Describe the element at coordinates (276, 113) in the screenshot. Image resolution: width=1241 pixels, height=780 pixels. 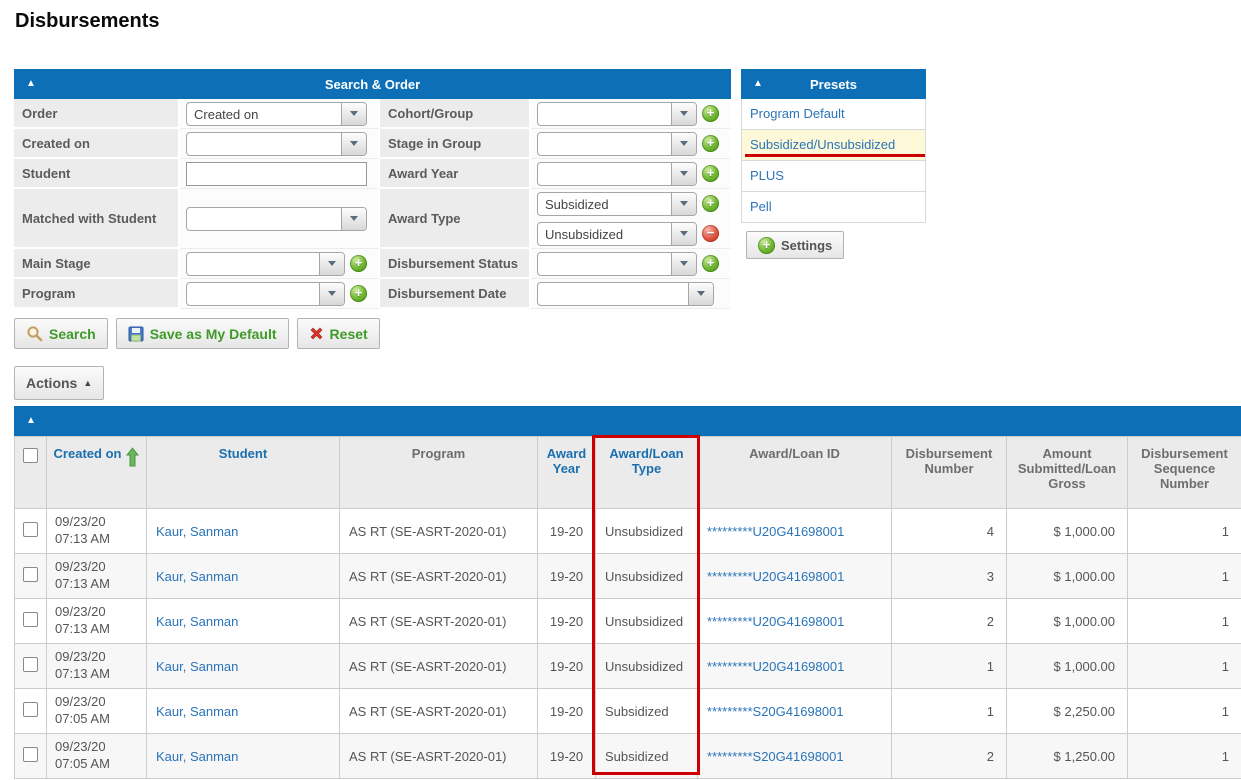
I see `order-select: Created on` at that location.